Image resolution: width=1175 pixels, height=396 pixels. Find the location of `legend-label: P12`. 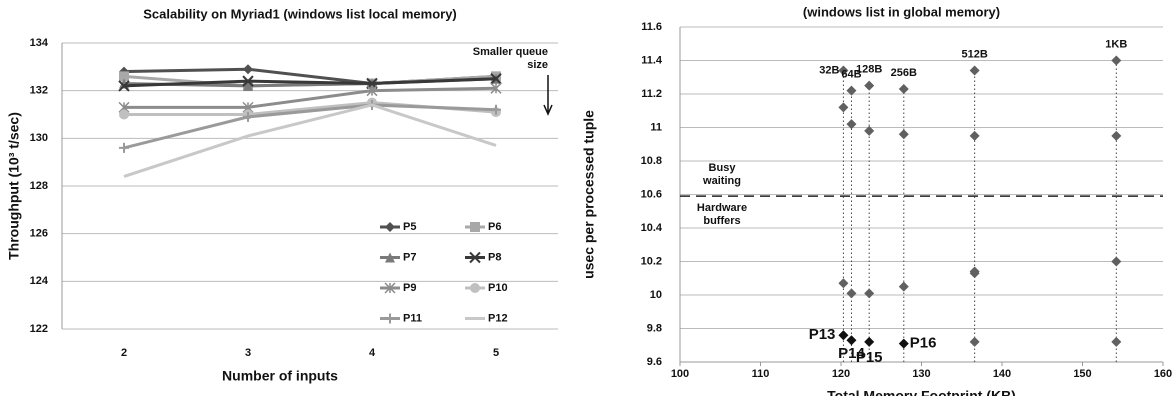

legend-label: P12 is located at coordinates (498, 318).